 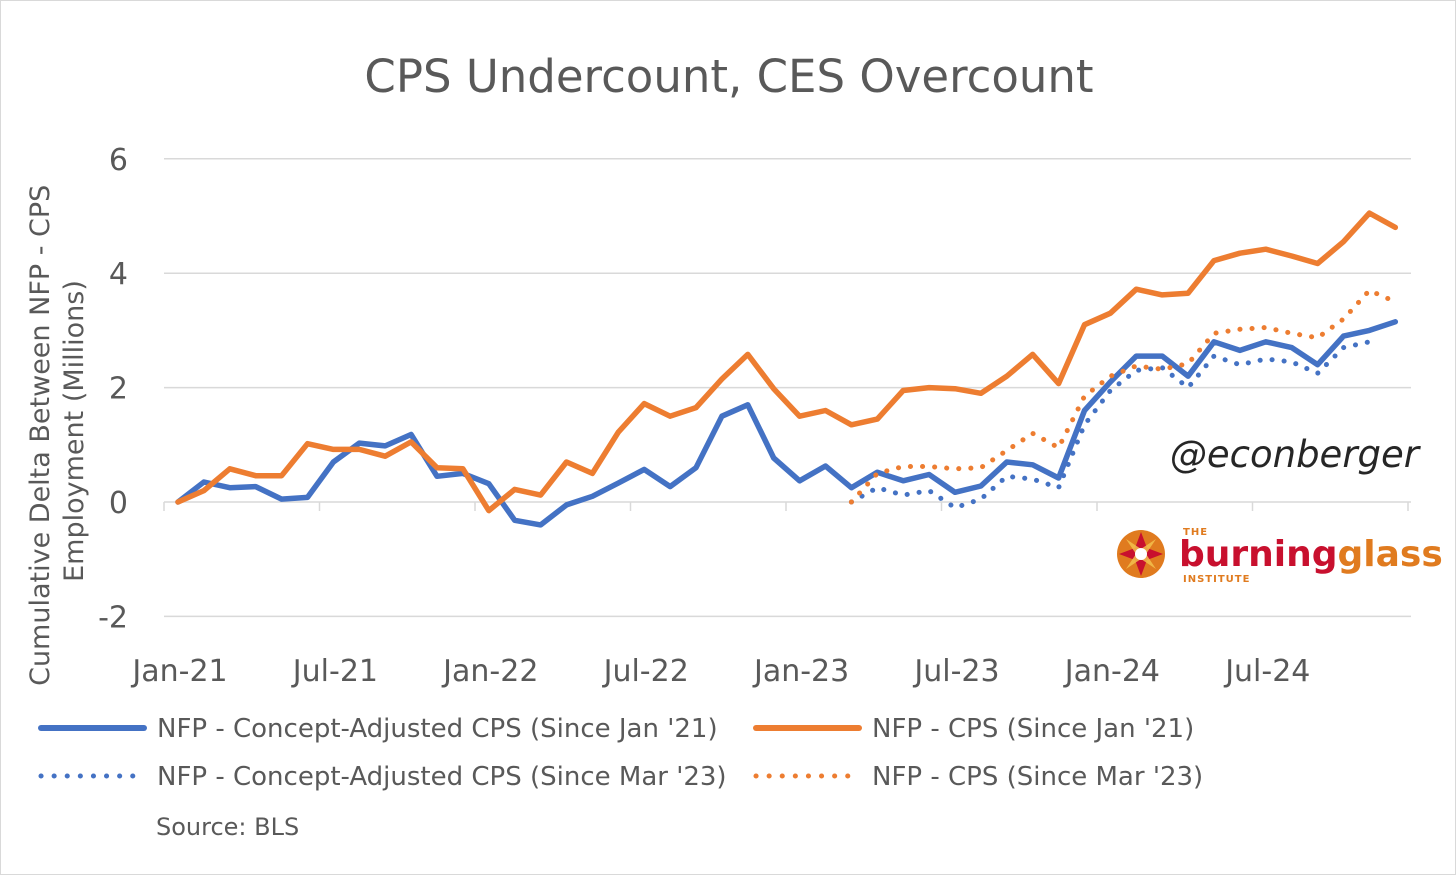 I want to click on logo-word-burning: burning, so click(x=1258, y=554).